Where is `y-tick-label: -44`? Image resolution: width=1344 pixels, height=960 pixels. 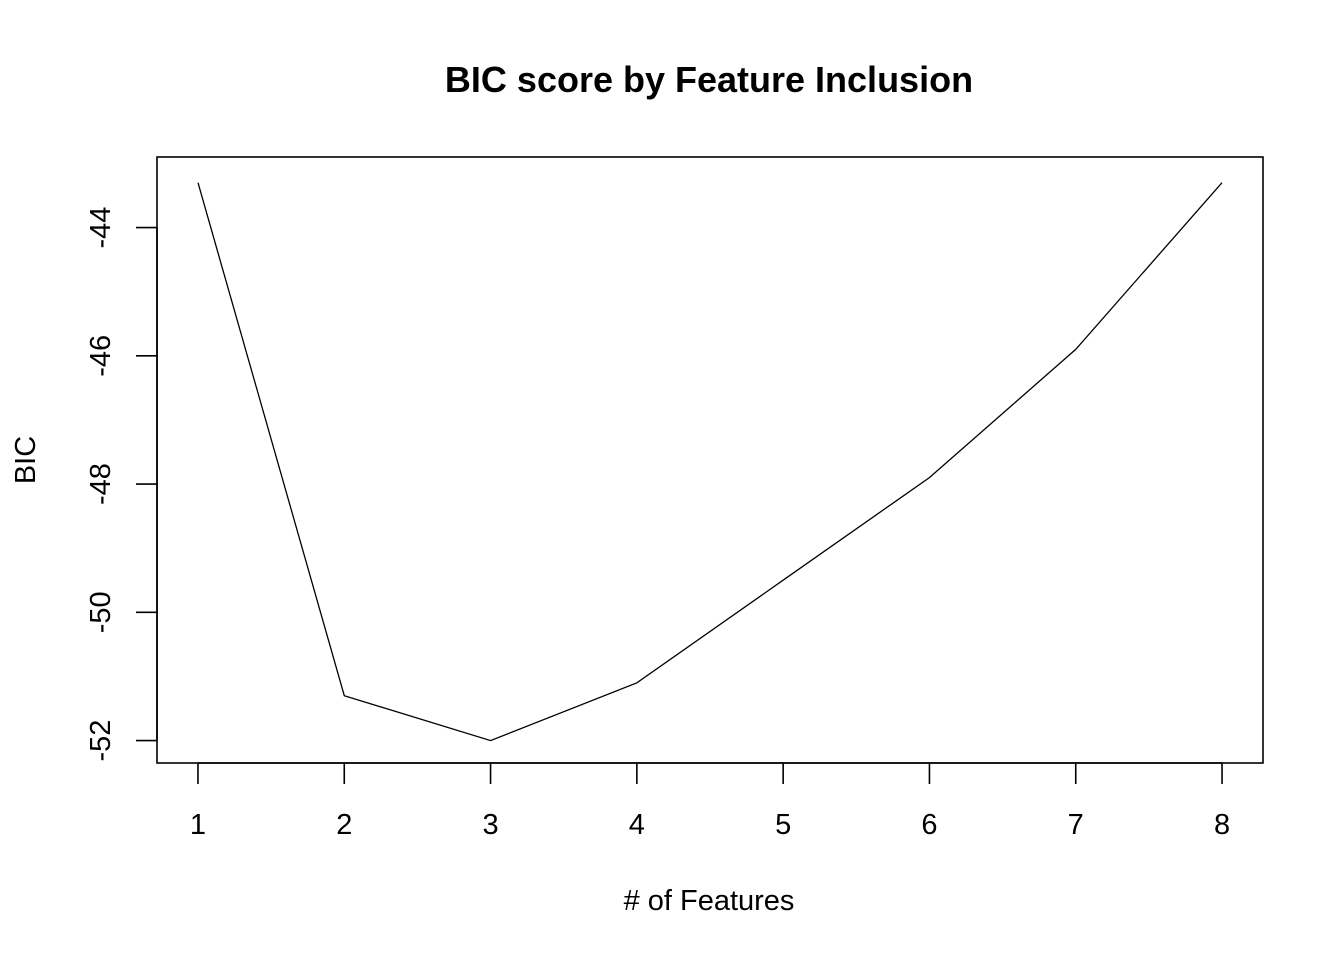 y-tick-label: -44 is located at coordinates (101, 228).